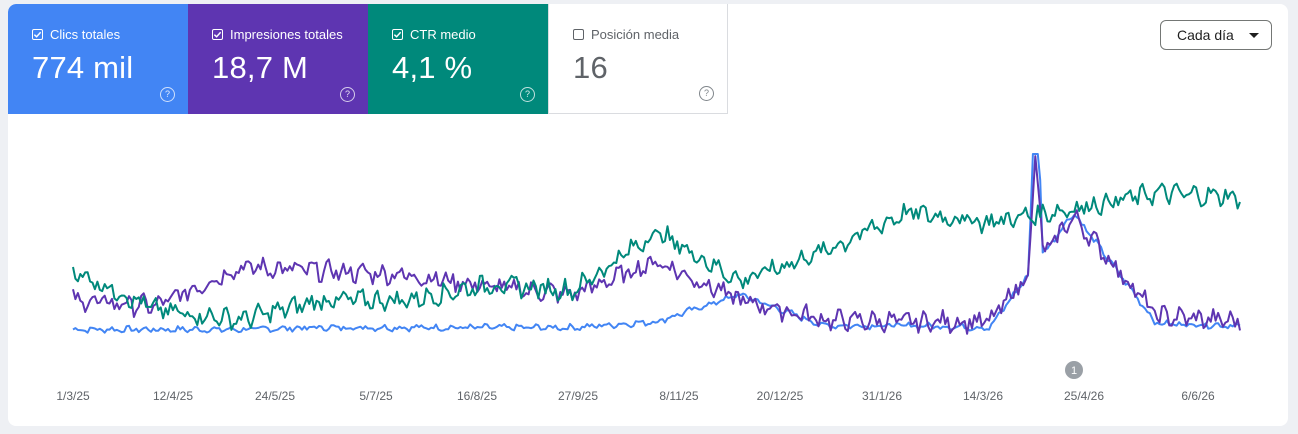  I want to click on metric-tile-clicks: Clics totales 774 mil ?, so click(98, 59).